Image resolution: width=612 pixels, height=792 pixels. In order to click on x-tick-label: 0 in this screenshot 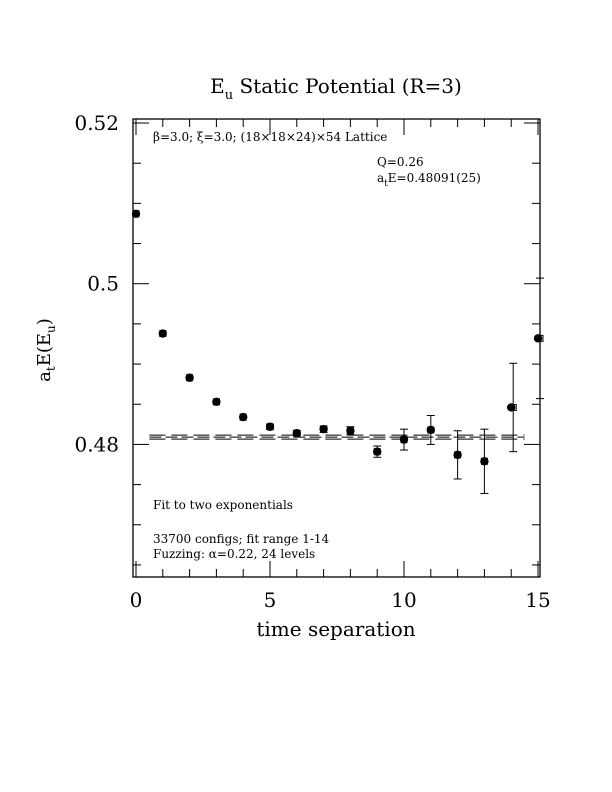, I will do `click(136, 600)`.